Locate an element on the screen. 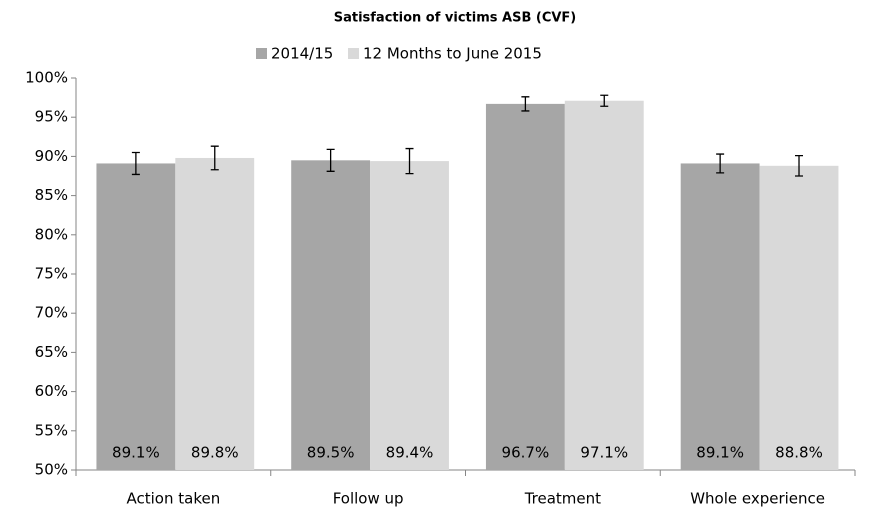 This screenshot has width=869, height=511. x-tick-label: Follow up is located at coordinates (368, 499).